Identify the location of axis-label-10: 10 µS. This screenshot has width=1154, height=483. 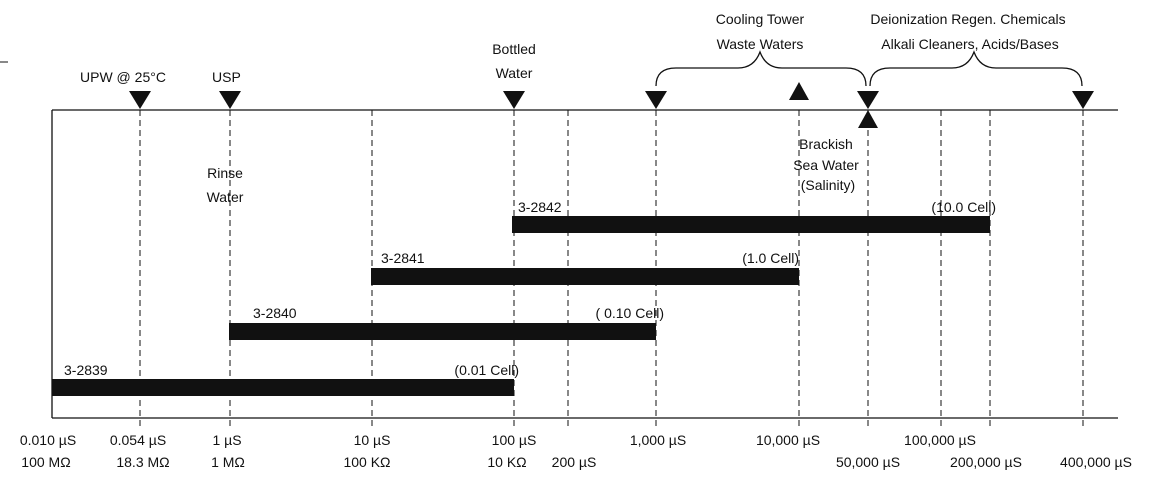
(372, 440).